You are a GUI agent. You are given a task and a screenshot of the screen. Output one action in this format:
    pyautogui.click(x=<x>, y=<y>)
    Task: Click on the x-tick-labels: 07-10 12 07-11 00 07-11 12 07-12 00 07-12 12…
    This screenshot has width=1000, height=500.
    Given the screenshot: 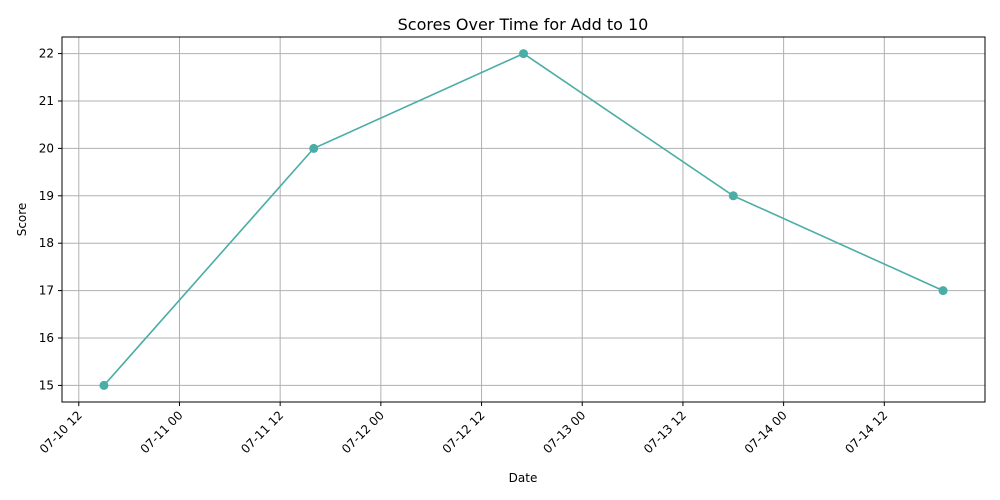 What is the action you would take?
    pyautogui.click(x=463, y=429)
    